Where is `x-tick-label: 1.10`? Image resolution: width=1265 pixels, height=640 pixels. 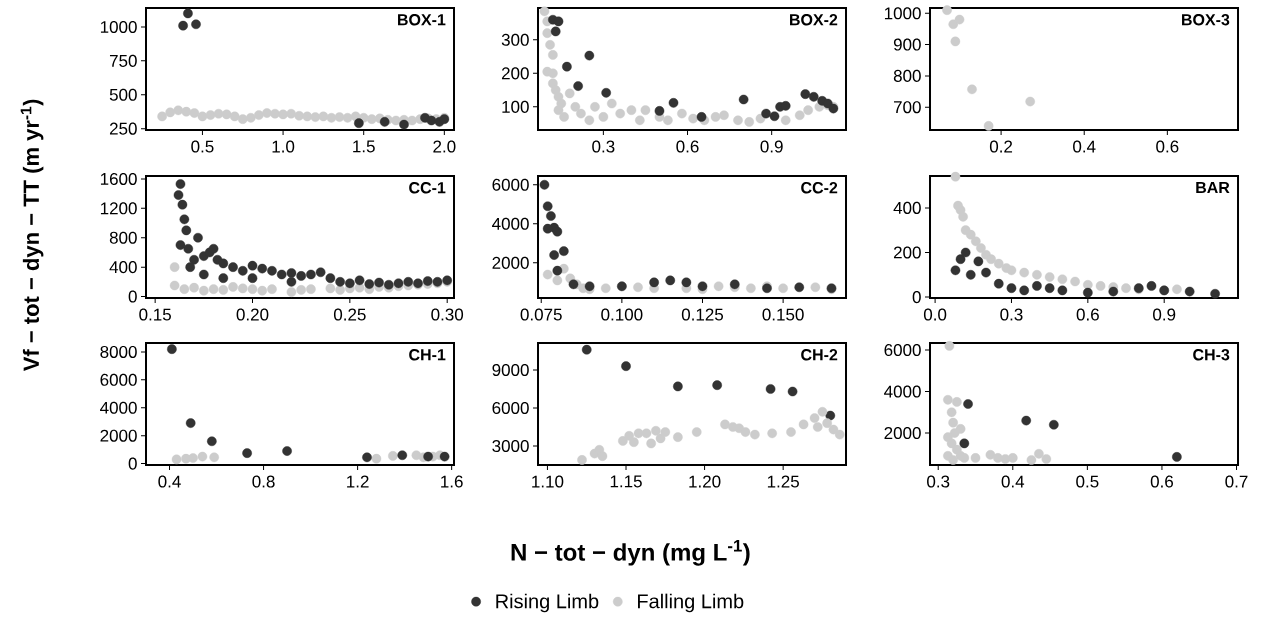 x-tick-label: 1.10 is located at coordinates (548, 481).